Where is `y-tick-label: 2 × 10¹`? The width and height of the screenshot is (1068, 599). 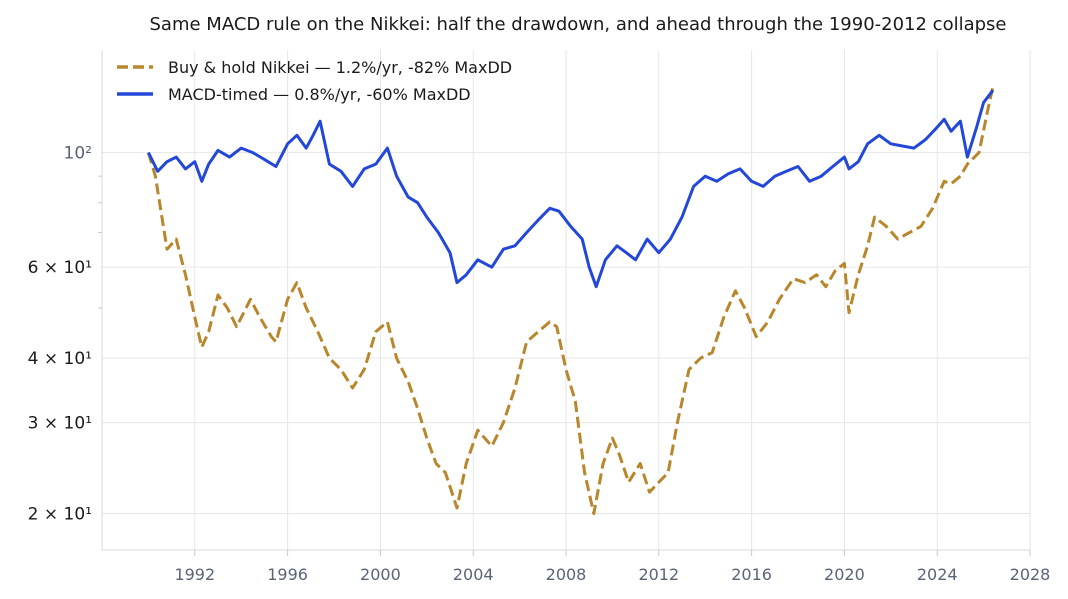 y-tick-label: 2 × 10¹ is located at coordinates (60, 515).